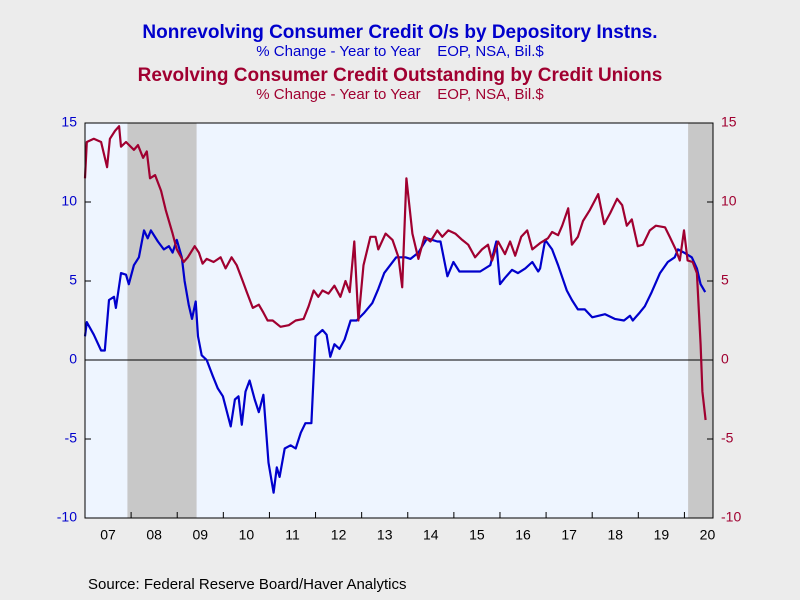 This screenshot has height=600, width=800. I want to click on x-tick-label: 11, so click(292, 535).